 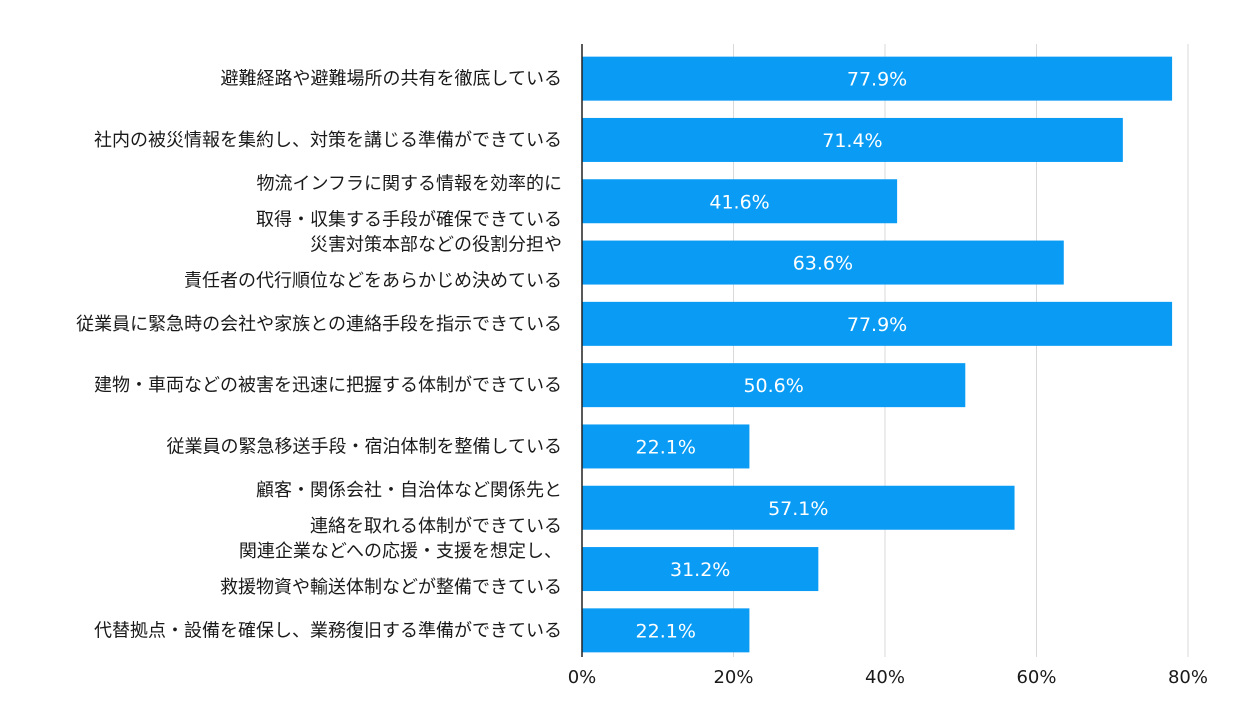 I want to click on category-label: 従業員の緊急移送手段・宿泊体制を整備している, so click(x=364, y=446).